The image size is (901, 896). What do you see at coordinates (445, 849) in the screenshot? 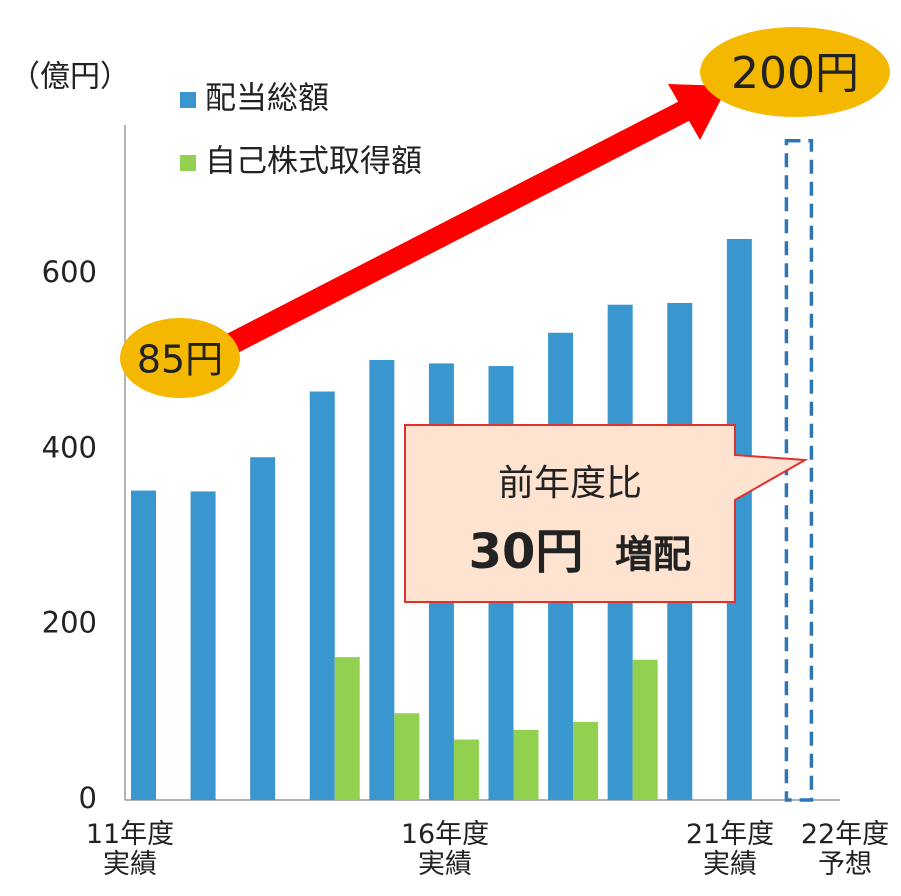
I see `x-tick-label: 16年度実績` at bounding box center [445, 849].